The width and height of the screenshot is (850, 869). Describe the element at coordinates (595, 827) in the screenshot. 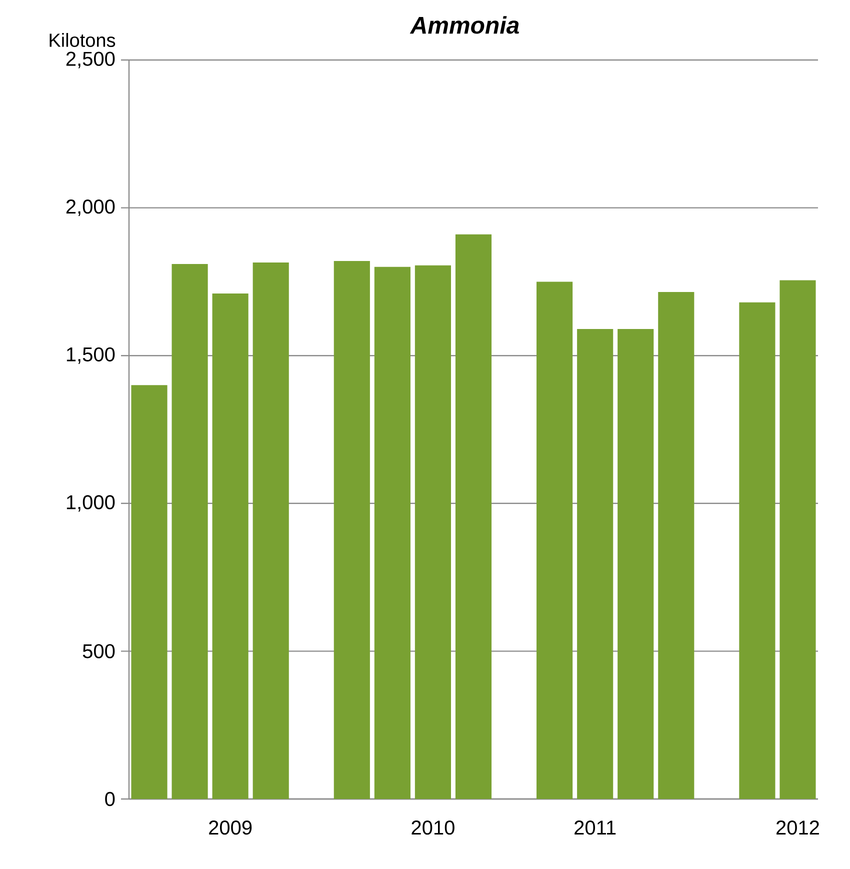

I see `x-tick-label: 2011` at that location.